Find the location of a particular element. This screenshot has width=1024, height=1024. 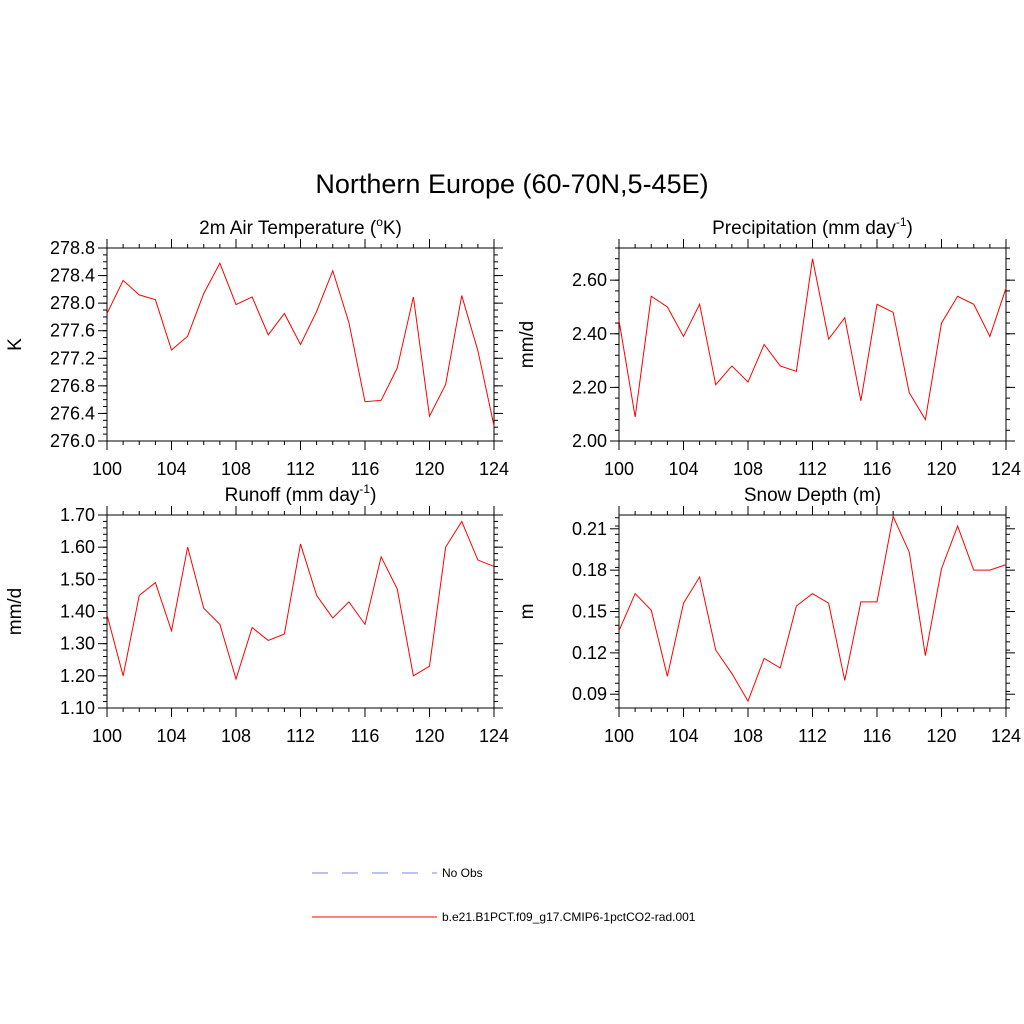

runoff-y-tick-label: 1.50 is located at coordinates (77, 579).